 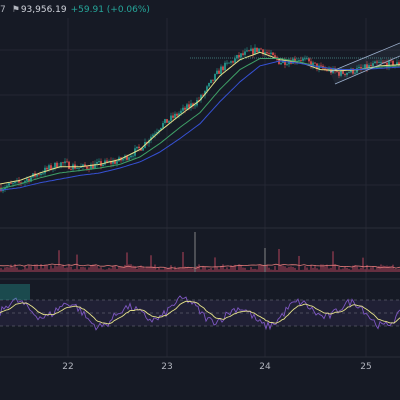 I want to click on legend-change: +59.91 (+0.06%), so click(x=110, y=10).